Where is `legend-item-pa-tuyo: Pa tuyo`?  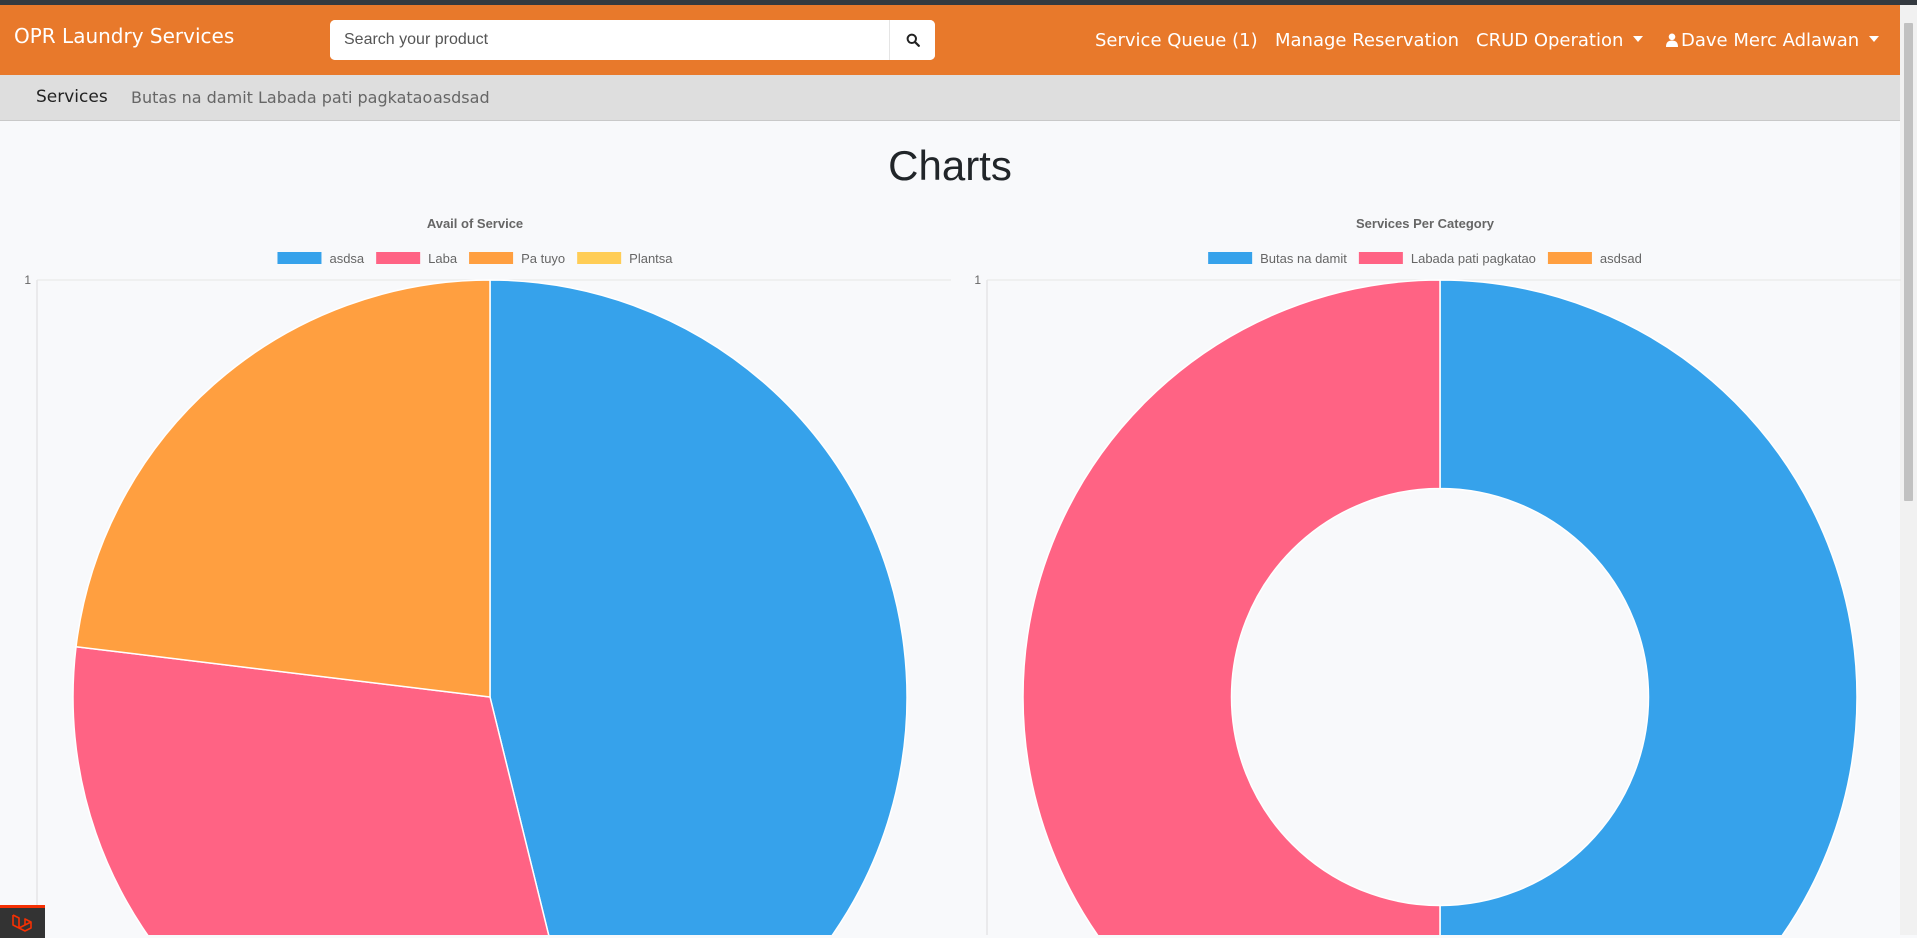
legend-item-pa-tuyo: Pa tuyo is located at coordinates (517, 258).